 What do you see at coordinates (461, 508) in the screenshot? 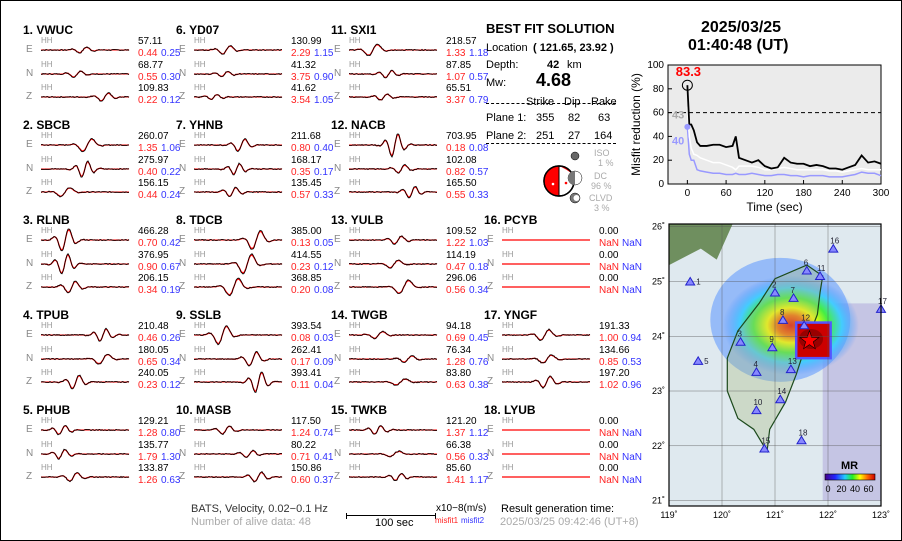
I see `amplitude-units: x10−8(m/s)` at bounding box center [461, 508].